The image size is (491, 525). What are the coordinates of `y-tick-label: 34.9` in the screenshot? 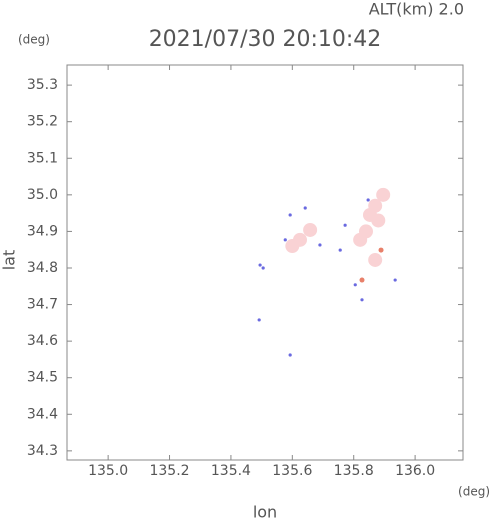 It's located at (42, 231).